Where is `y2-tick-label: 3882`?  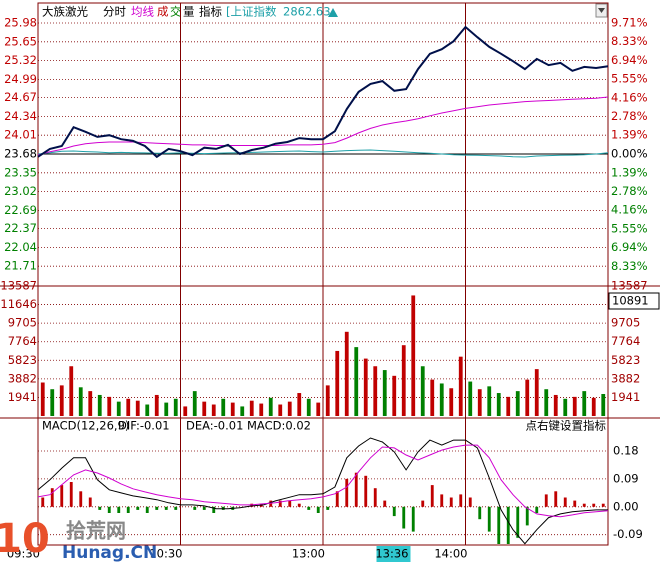
y2-tick-label: 3882 is located at coordinates (625, 378).